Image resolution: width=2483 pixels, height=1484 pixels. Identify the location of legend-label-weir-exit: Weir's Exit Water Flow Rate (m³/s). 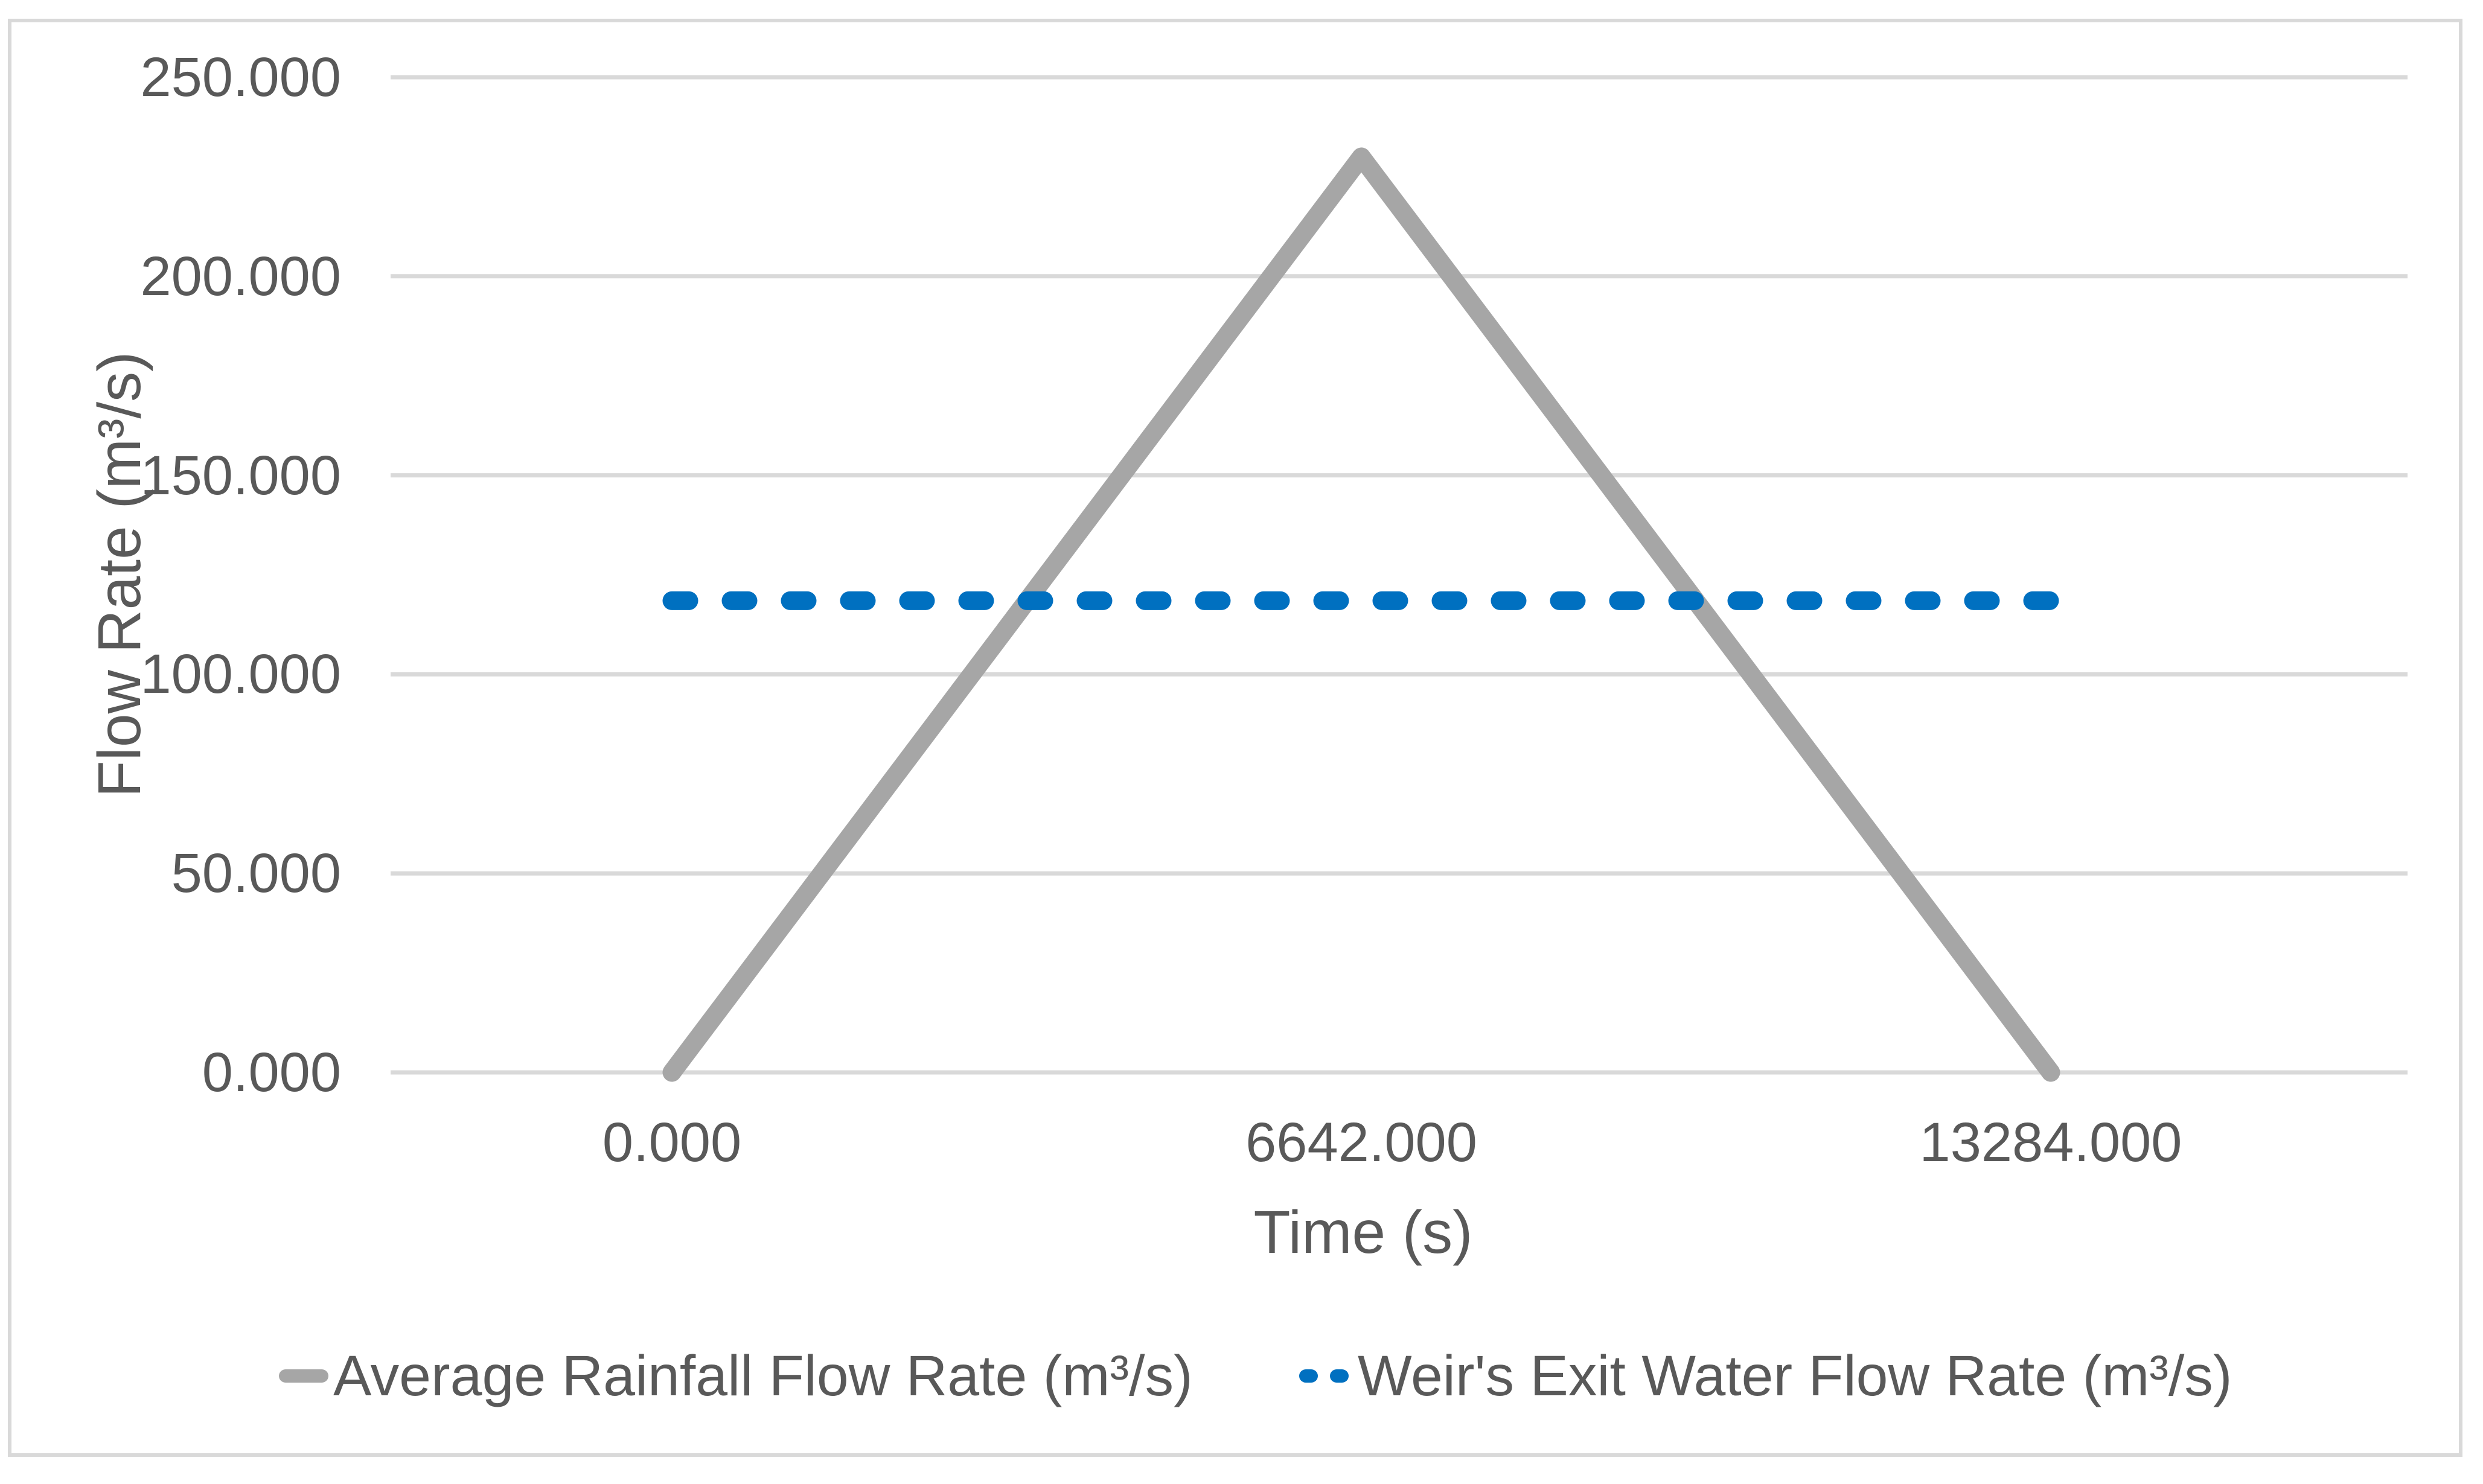
(1795, 1376).